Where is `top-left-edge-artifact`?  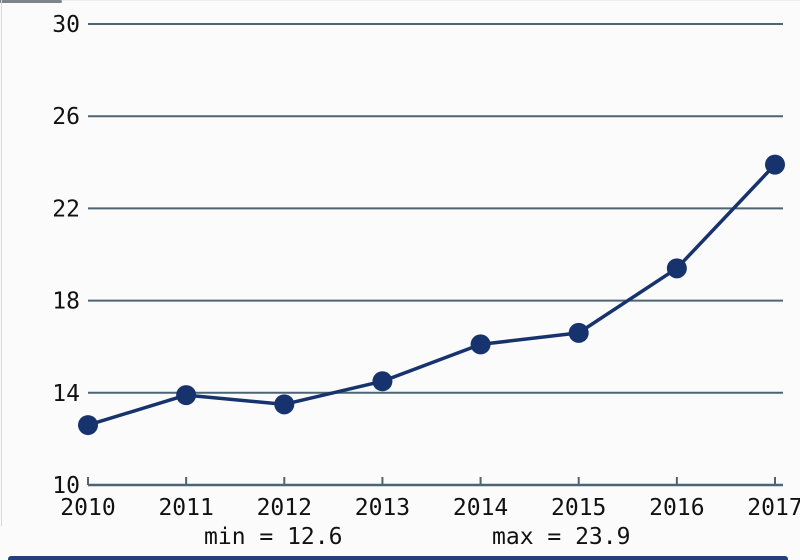
top-left-edge-artifact is located at coordinates (31, 1).